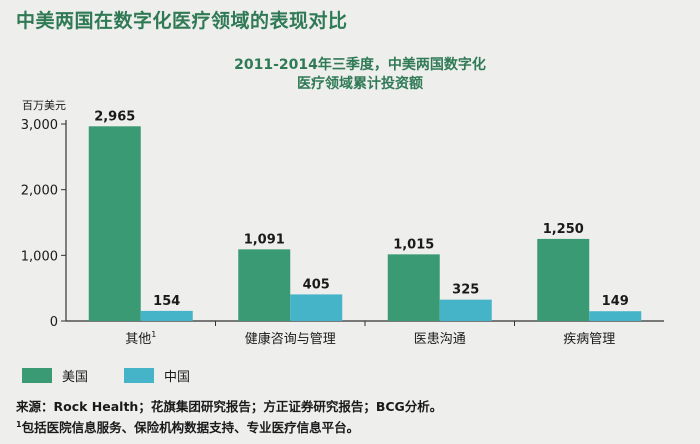  What do you see at coordinates (360, 75) in the screenshot?
I see `chart-title: 2011-2014年三季度，中美两国数字化 医疗领域累计投资额` at bounding box center [360, 75].